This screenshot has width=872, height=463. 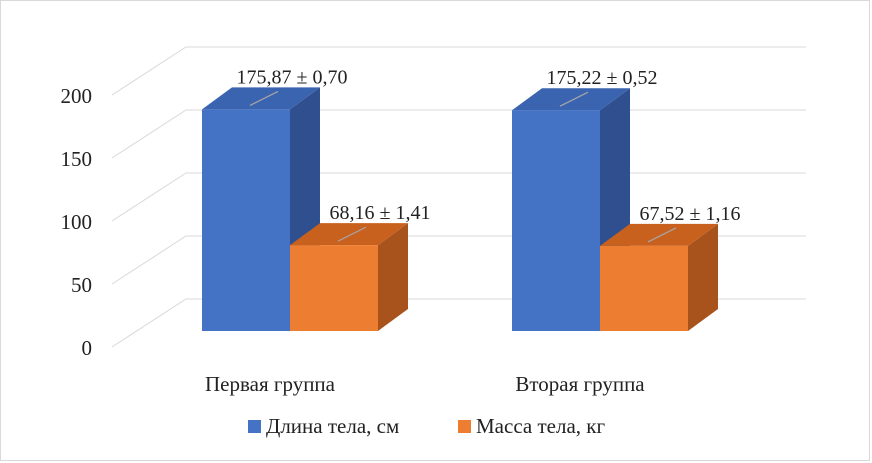 I want to click on category-label: Вторая группа, so click(x=580, y=384).